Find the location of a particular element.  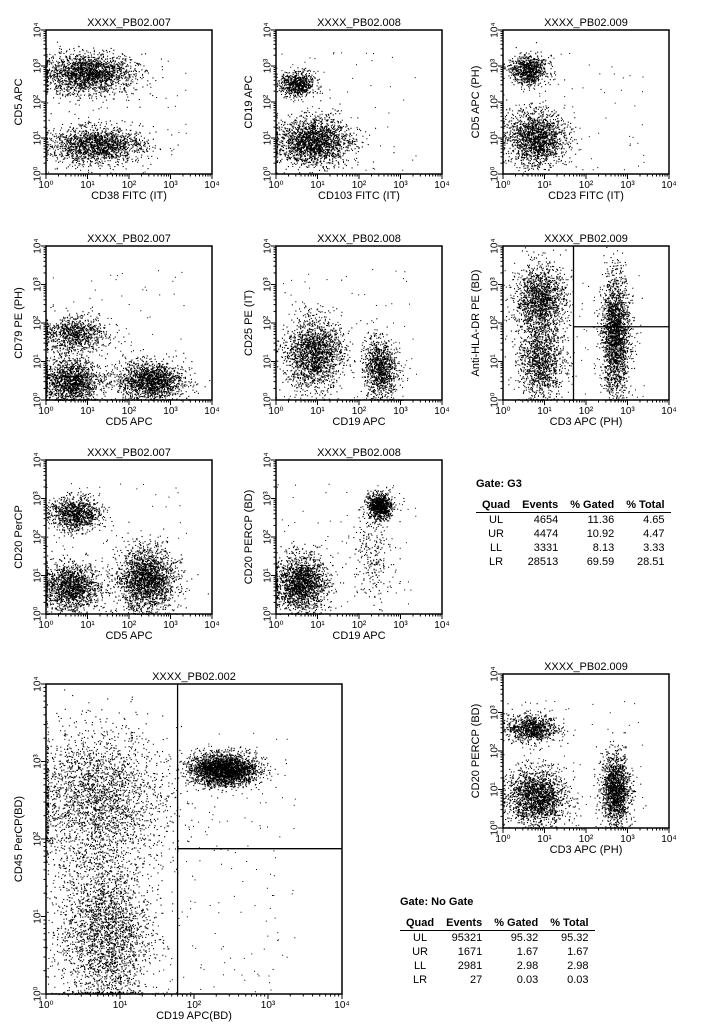

plot-frame is located at coordinates (359, 323).